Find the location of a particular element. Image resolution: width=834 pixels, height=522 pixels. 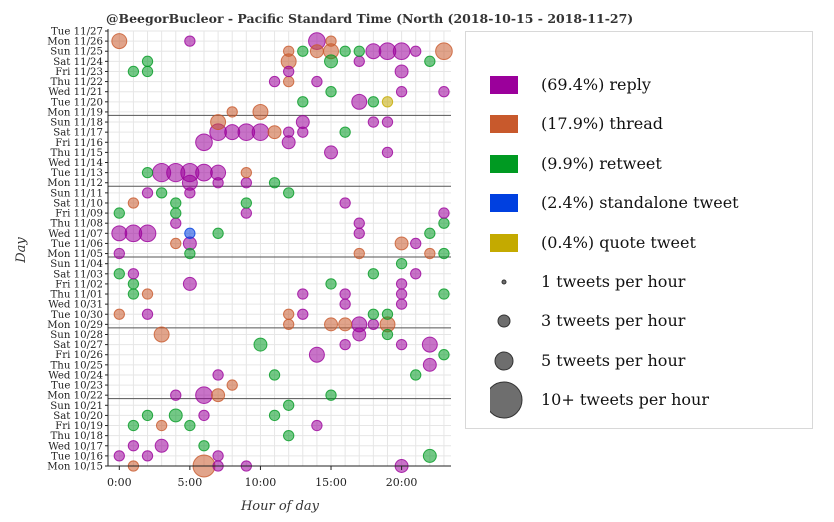

y-tick-label: Tue 10/16 is located at coordinates (77, 456).